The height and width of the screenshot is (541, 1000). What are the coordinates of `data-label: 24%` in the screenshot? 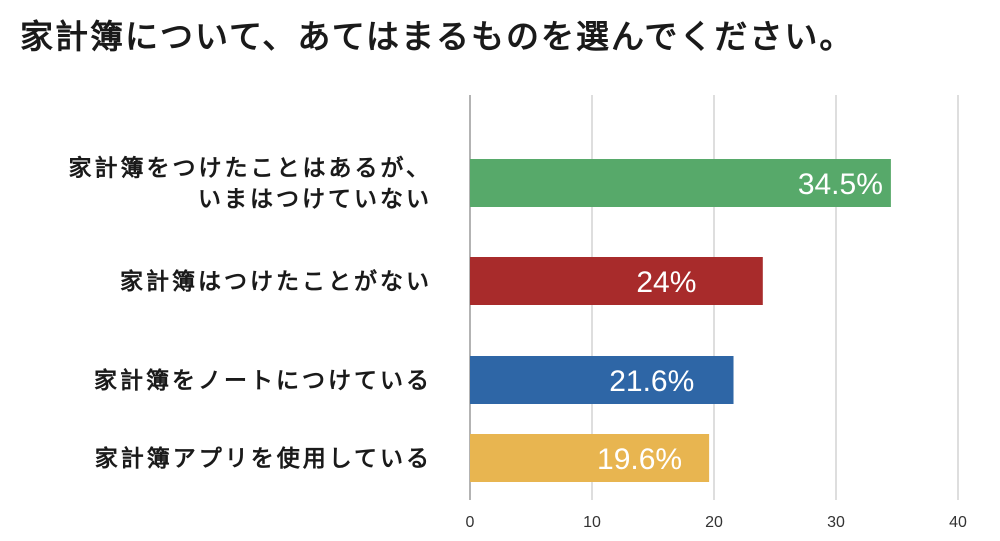 It's located at (666, 282).